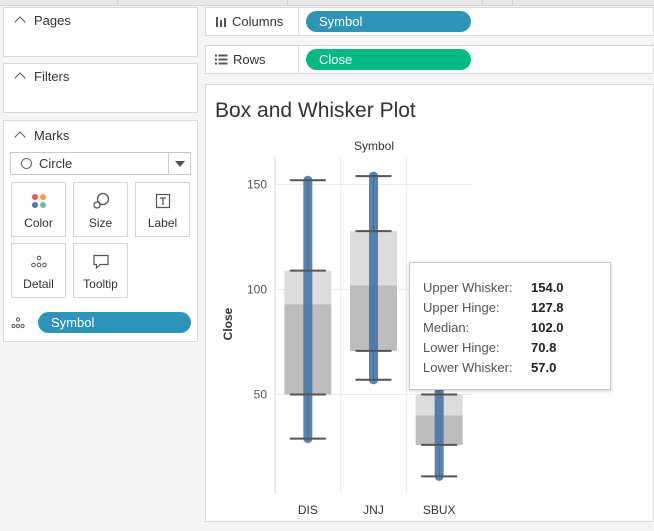 This screenshot has width=654, height=531. I want to click on tooltip-key: Lower Hinge:, so click(461, 347).